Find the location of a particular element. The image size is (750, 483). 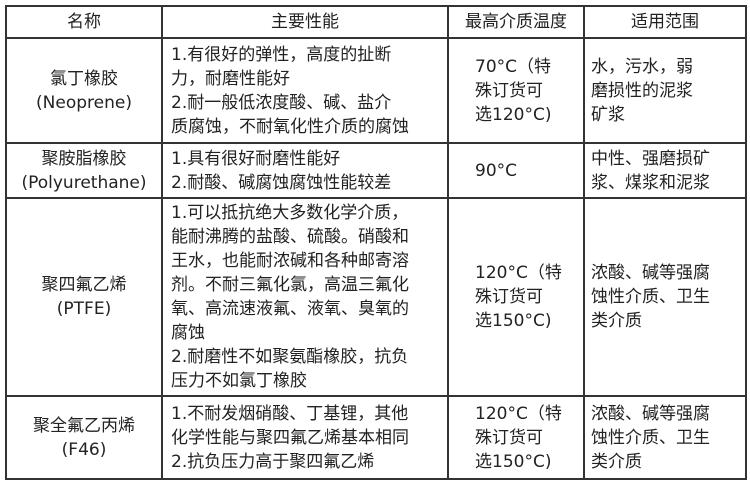

performance-line: 1.不耐发烟硝酸、丁基锂，其他 is located at coordinates (290, 413).